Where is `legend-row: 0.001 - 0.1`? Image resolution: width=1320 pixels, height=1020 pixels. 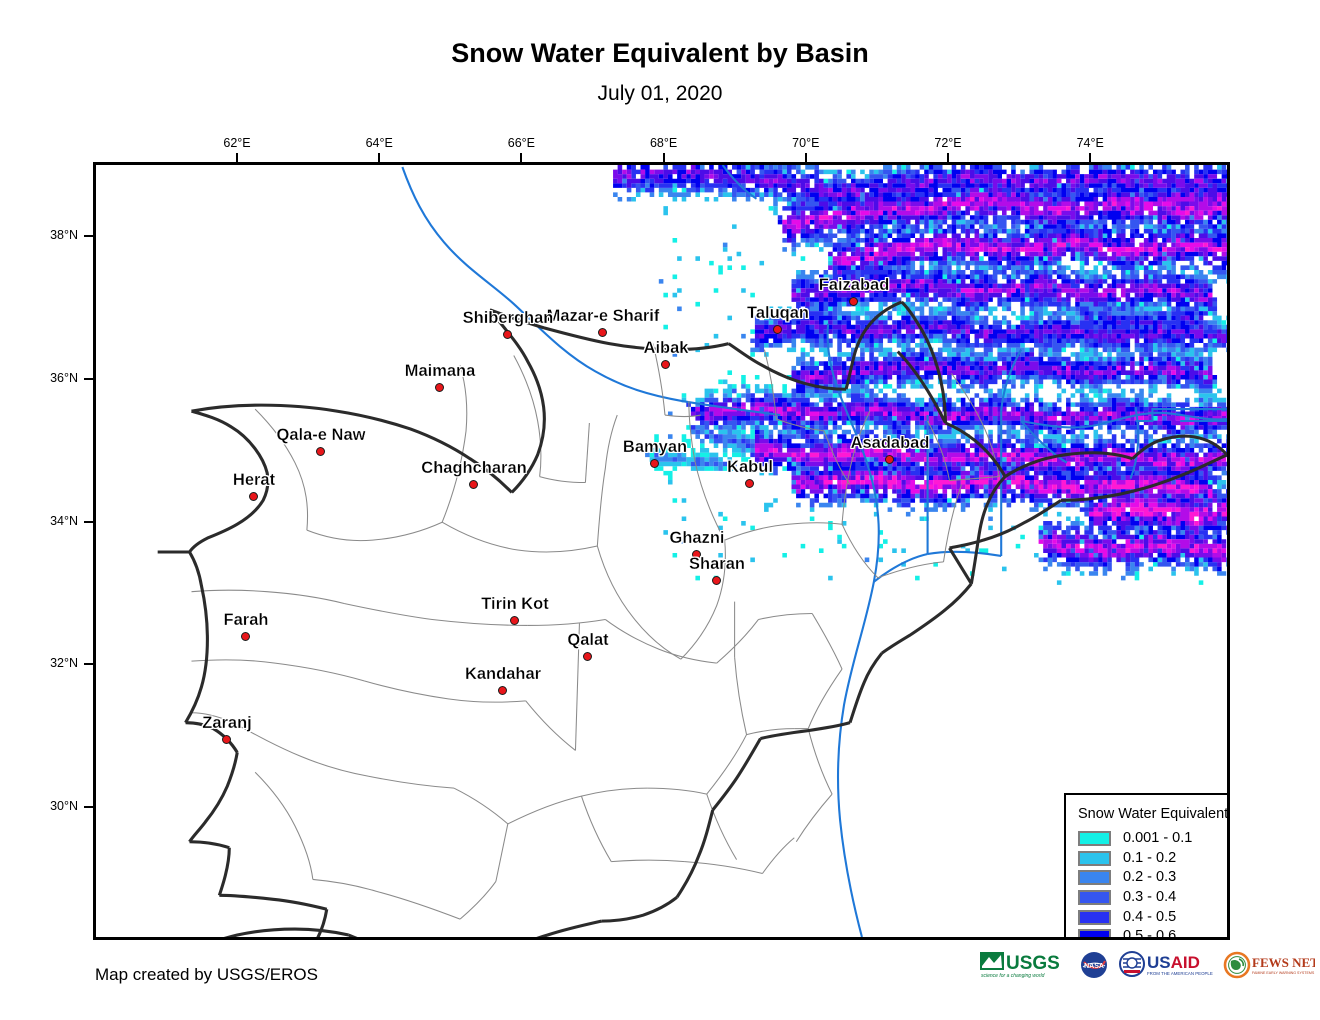 legend-row: 0.001 - 0.1 is located at coordinates (1151, 839).